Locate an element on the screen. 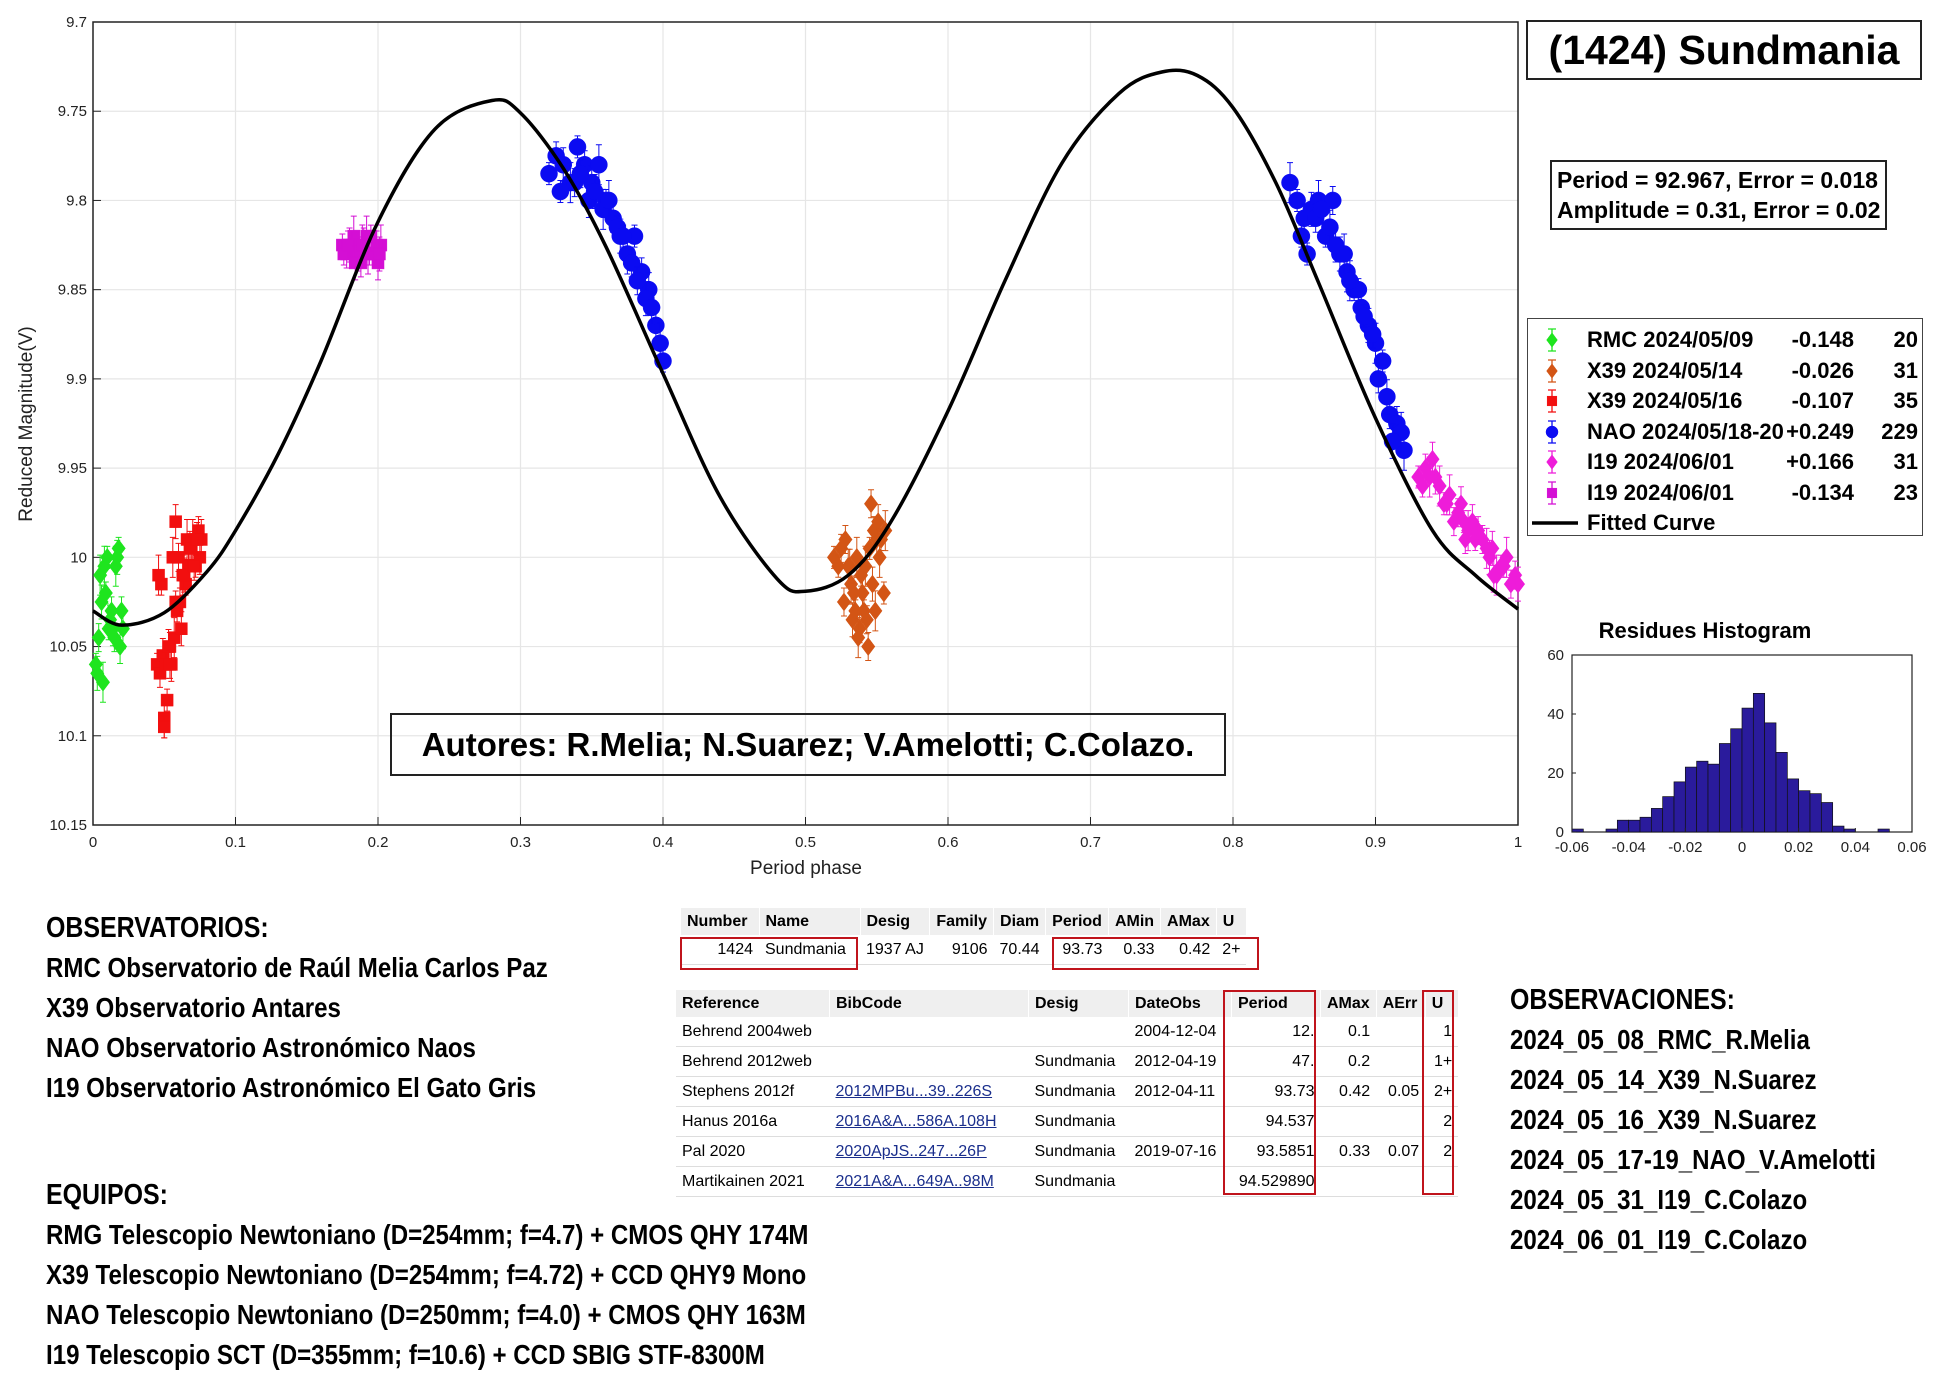  col-bibcode: BibCode is located at coordinates (929, 1003).